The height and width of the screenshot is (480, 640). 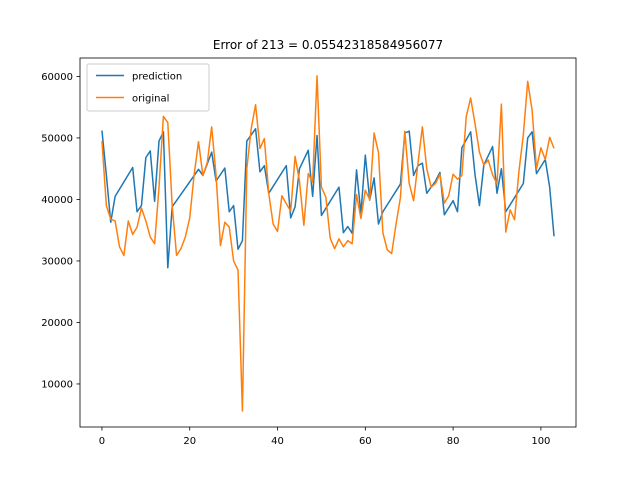 What do you see at coordinates (157, 77) in the screenshot?
I see `legend-label-prediction: prediction` at bounding box center [157, 77].